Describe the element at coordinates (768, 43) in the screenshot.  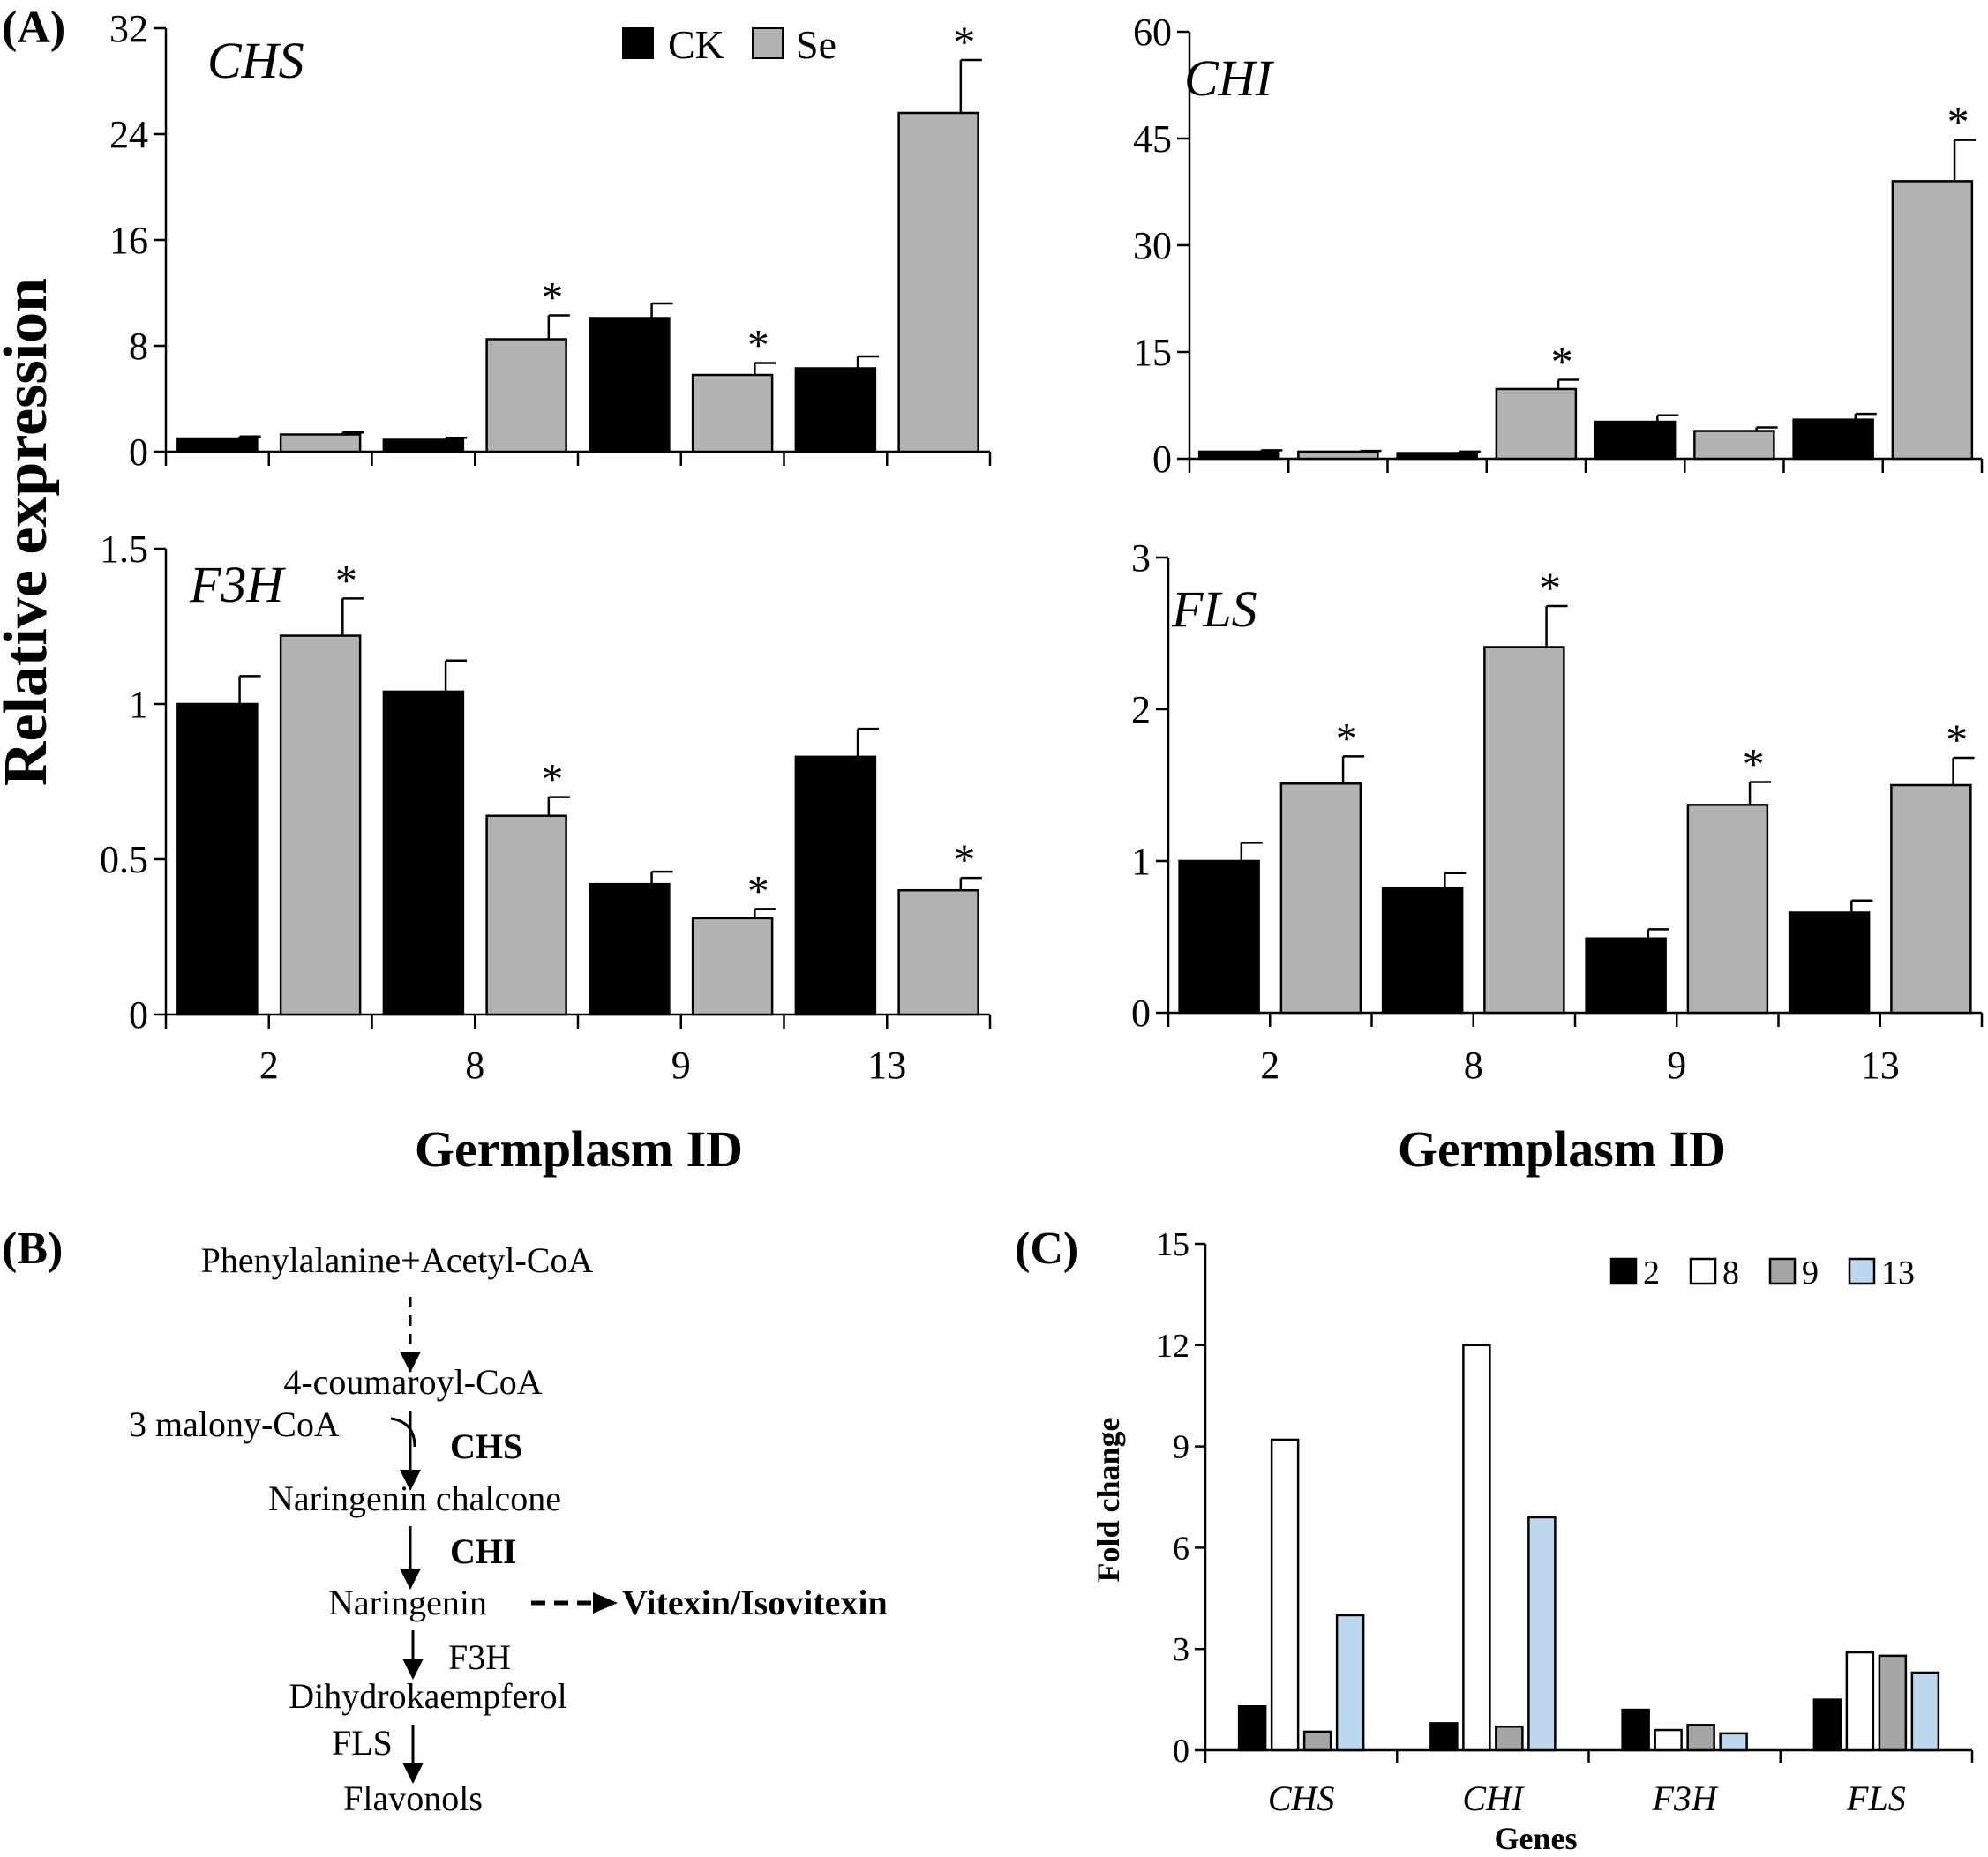
I see `legend-swatch-se` at that location.